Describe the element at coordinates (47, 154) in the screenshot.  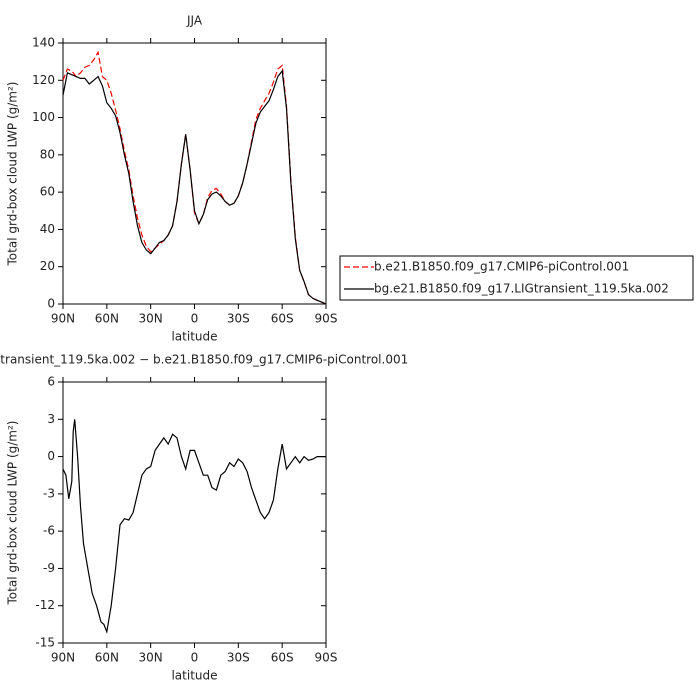
I see `y-tick-label: 80` at that location.